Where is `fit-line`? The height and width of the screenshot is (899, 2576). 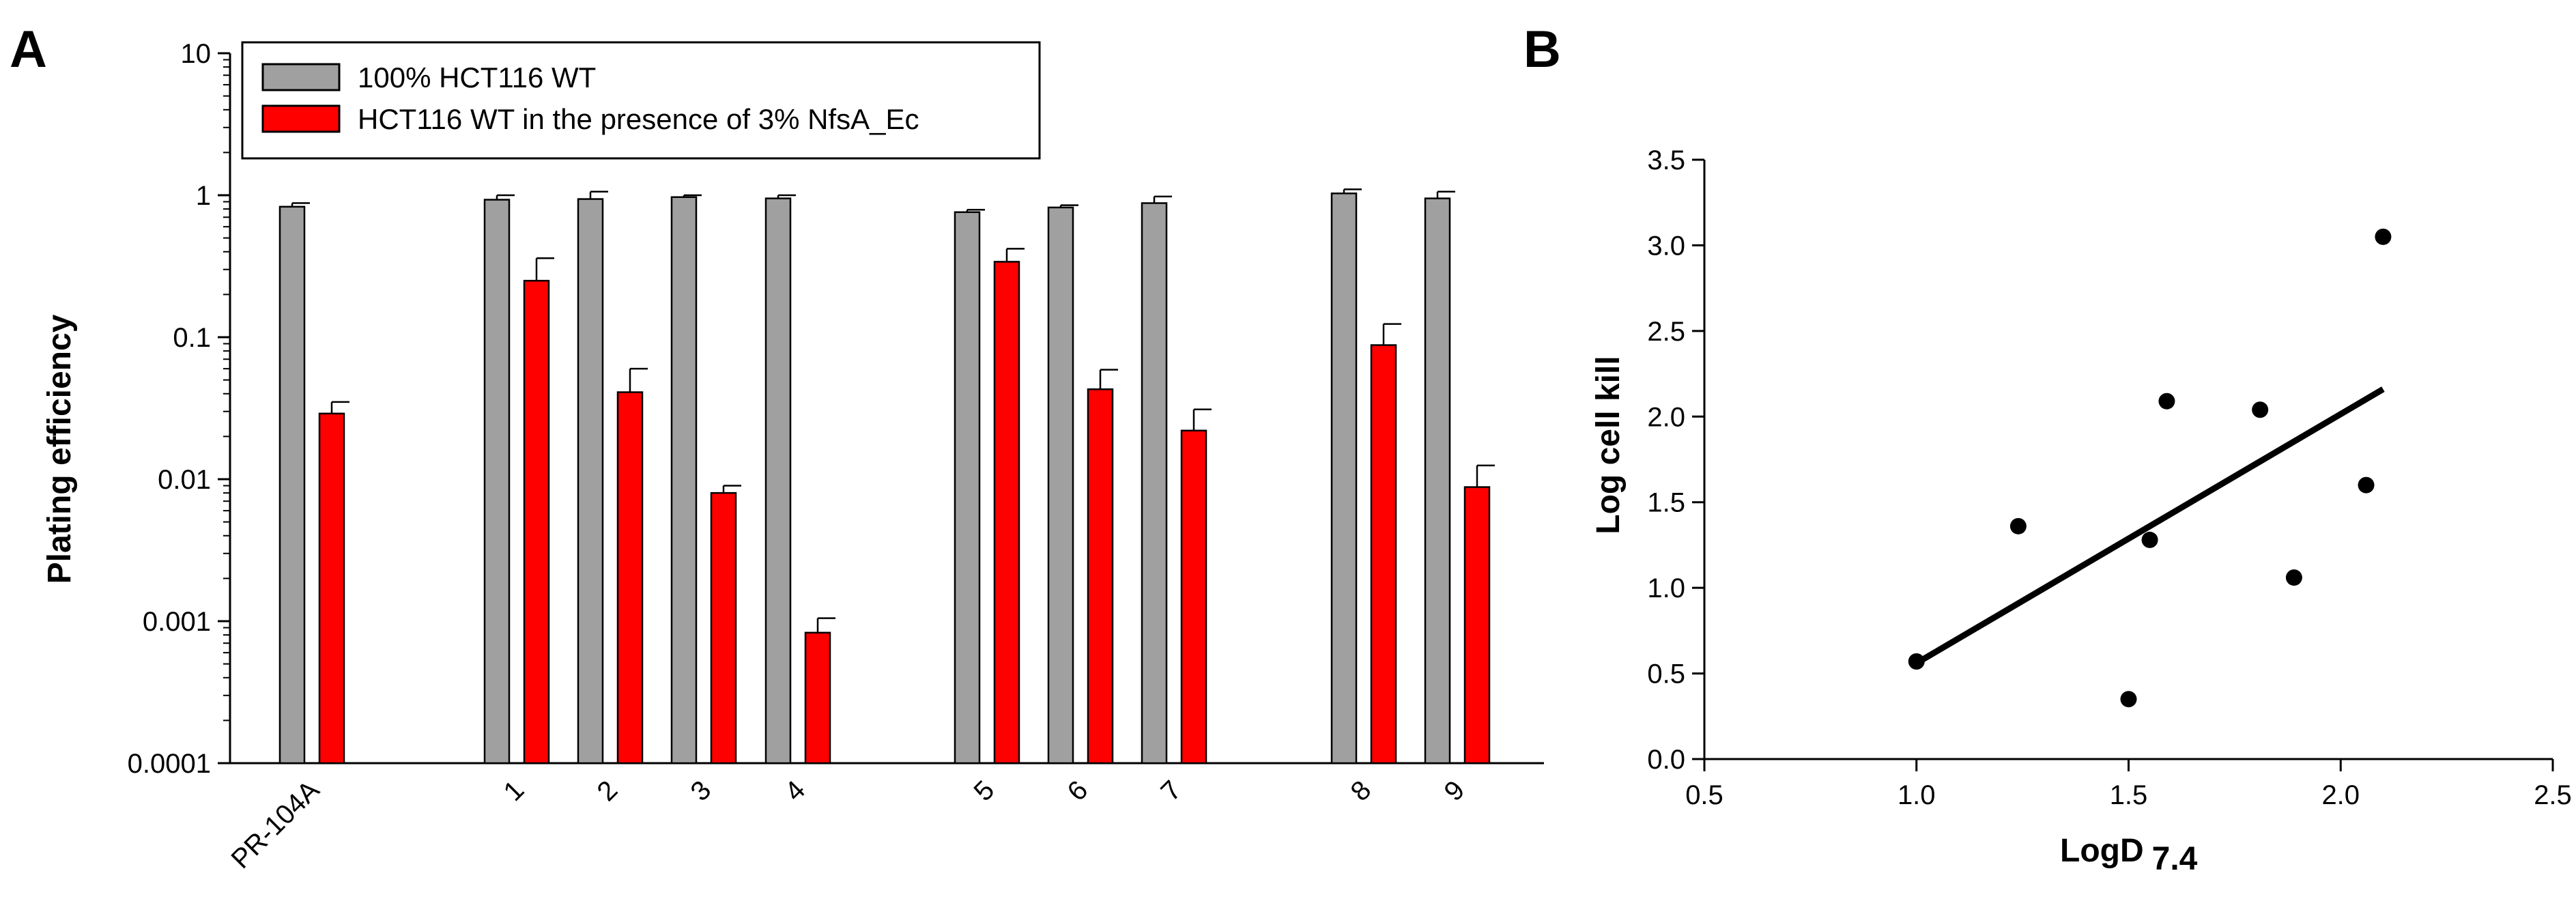
fit-line is located at coordinates (2150, 526).